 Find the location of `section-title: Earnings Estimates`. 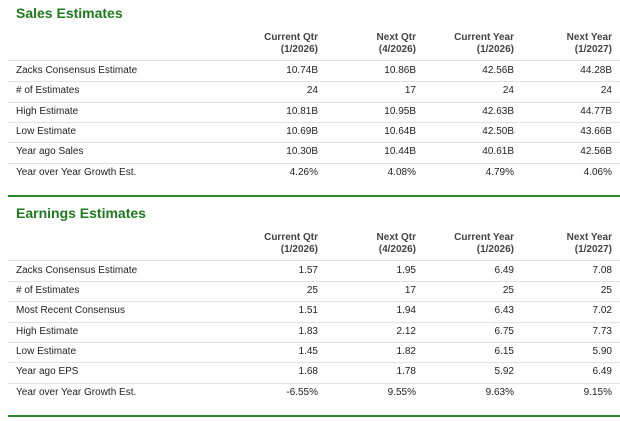

section-title: Earnings Estimates is located at coordinates (81, 212).